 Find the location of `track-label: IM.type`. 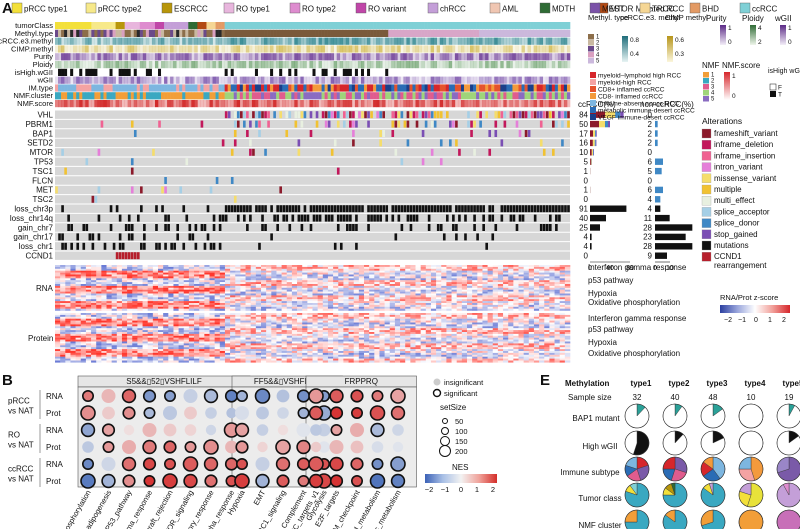

track-label: IM.type is located at coordinates (40, 87).